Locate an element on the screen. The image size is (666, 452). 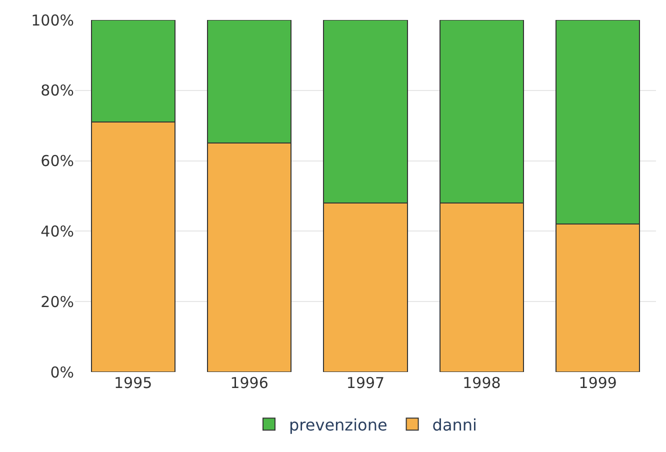
x-tick-label: 1999 is located at coordinates (597, 383).